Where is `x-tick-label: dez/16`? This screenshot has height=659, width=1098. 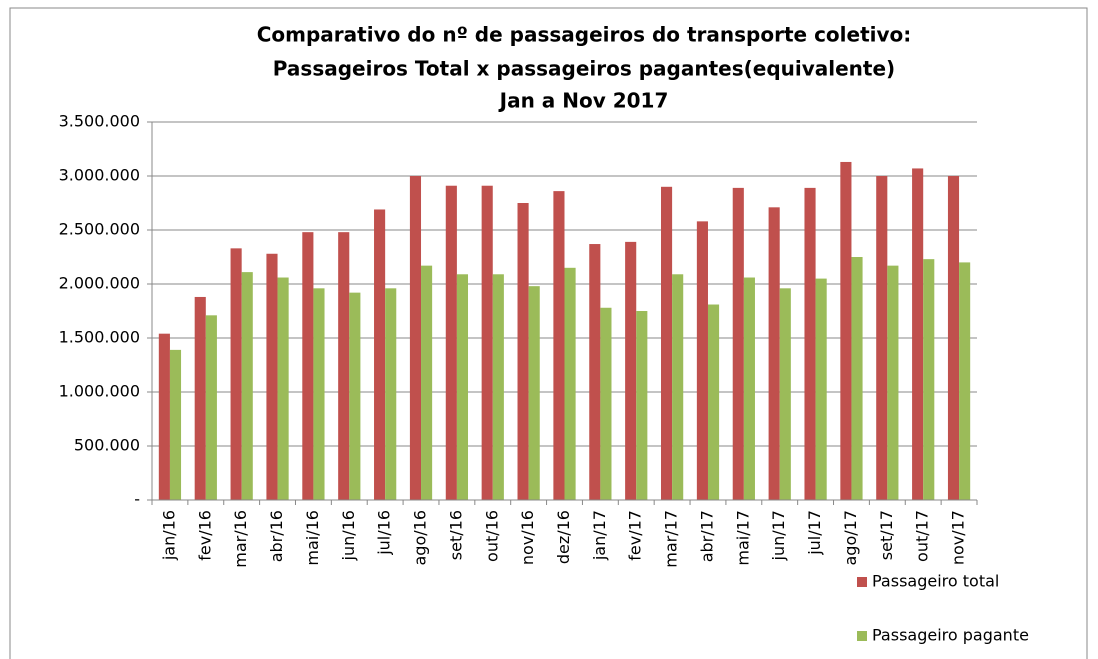
x-tick-label: dez/16 is located at coordinates (563, 537).